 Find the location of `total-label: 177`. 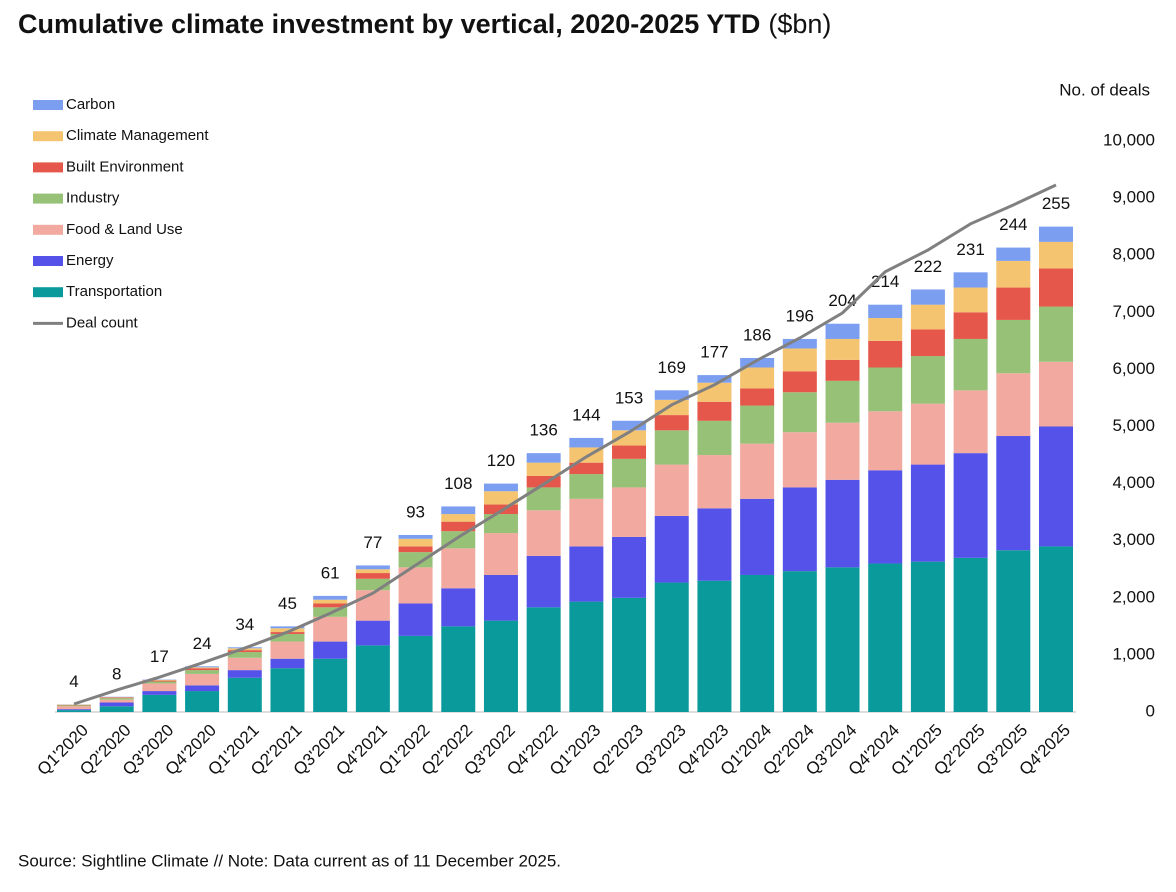

total-label: 177 is located at coordinates (714, 352).